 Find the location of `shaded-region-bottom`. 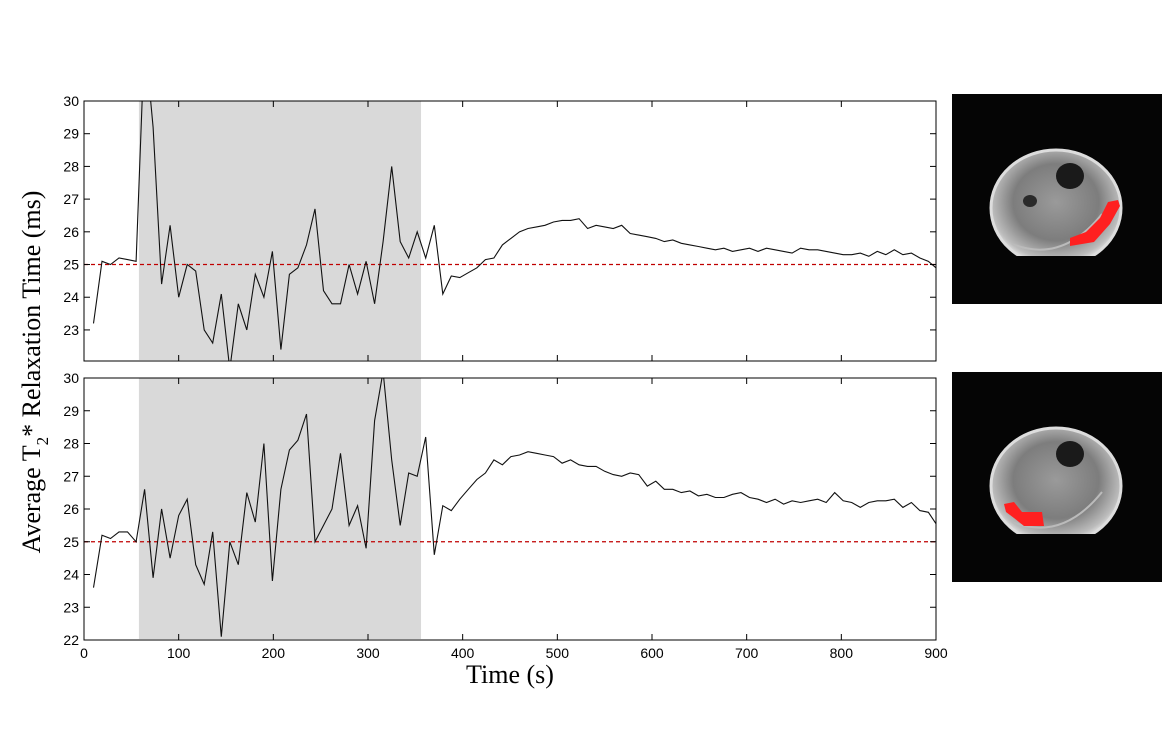

shaded-region-bottom is located at coordinates (280, 508).